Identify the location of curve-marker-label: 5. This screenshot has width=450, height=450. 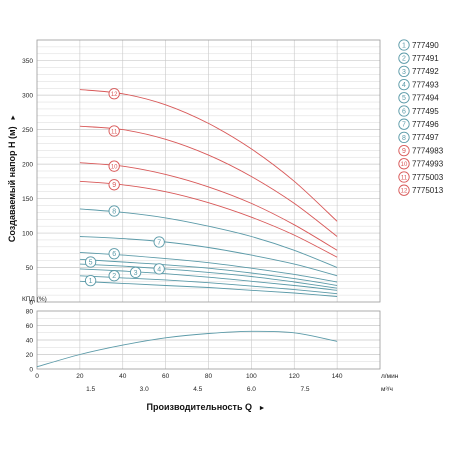
(91, 262).